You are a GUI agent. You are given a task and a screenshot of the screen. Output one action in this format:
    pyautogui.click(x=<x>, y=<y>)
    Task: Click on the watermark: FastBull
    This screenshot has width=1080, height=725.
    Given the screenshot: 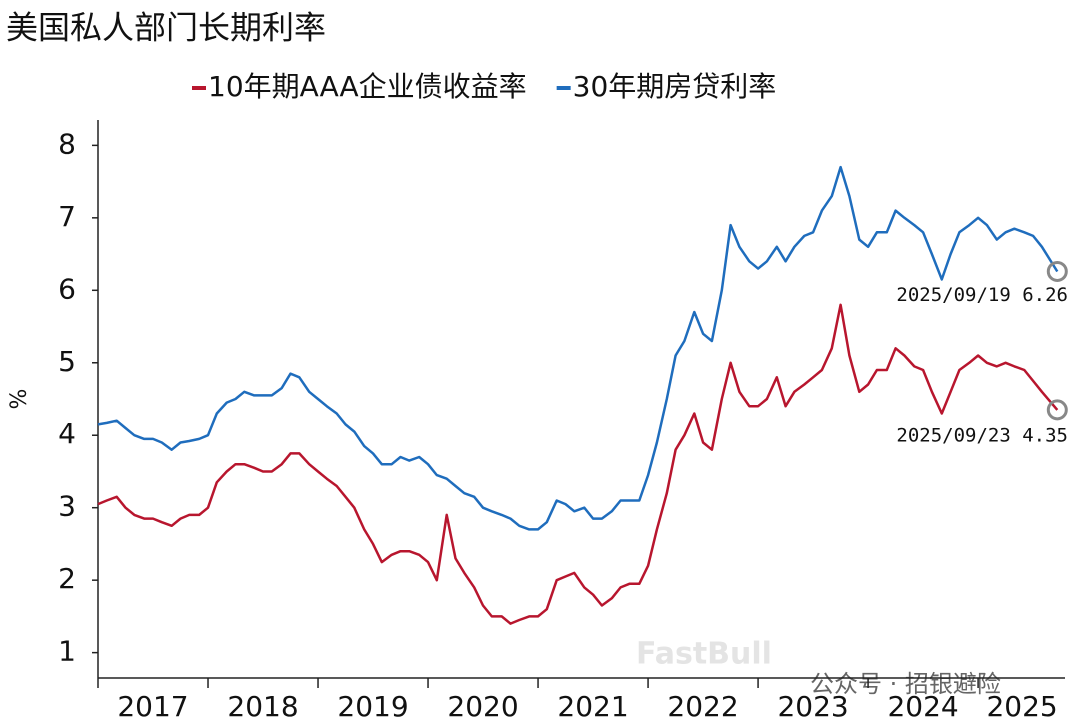 What is the action you would take?
    pyautogui.click(x=704, y=654)
    